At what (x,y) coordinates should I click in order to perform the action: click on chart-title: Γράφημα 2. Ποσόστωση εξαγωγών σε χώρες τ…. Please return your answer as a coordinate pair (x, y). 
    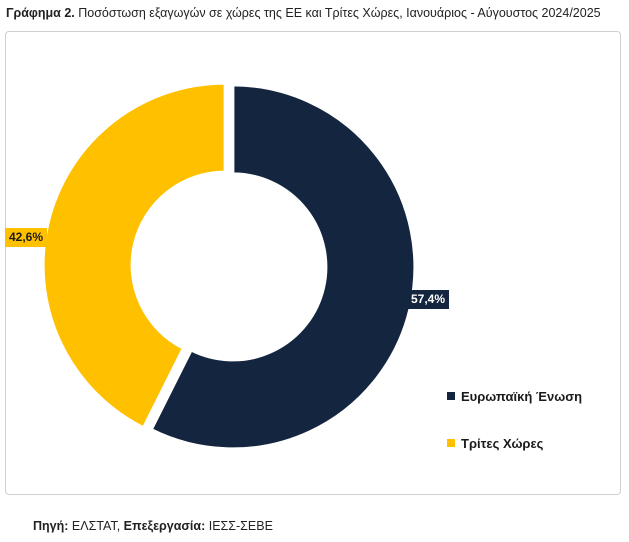
    Looking at the image, I should click on (316, 13).